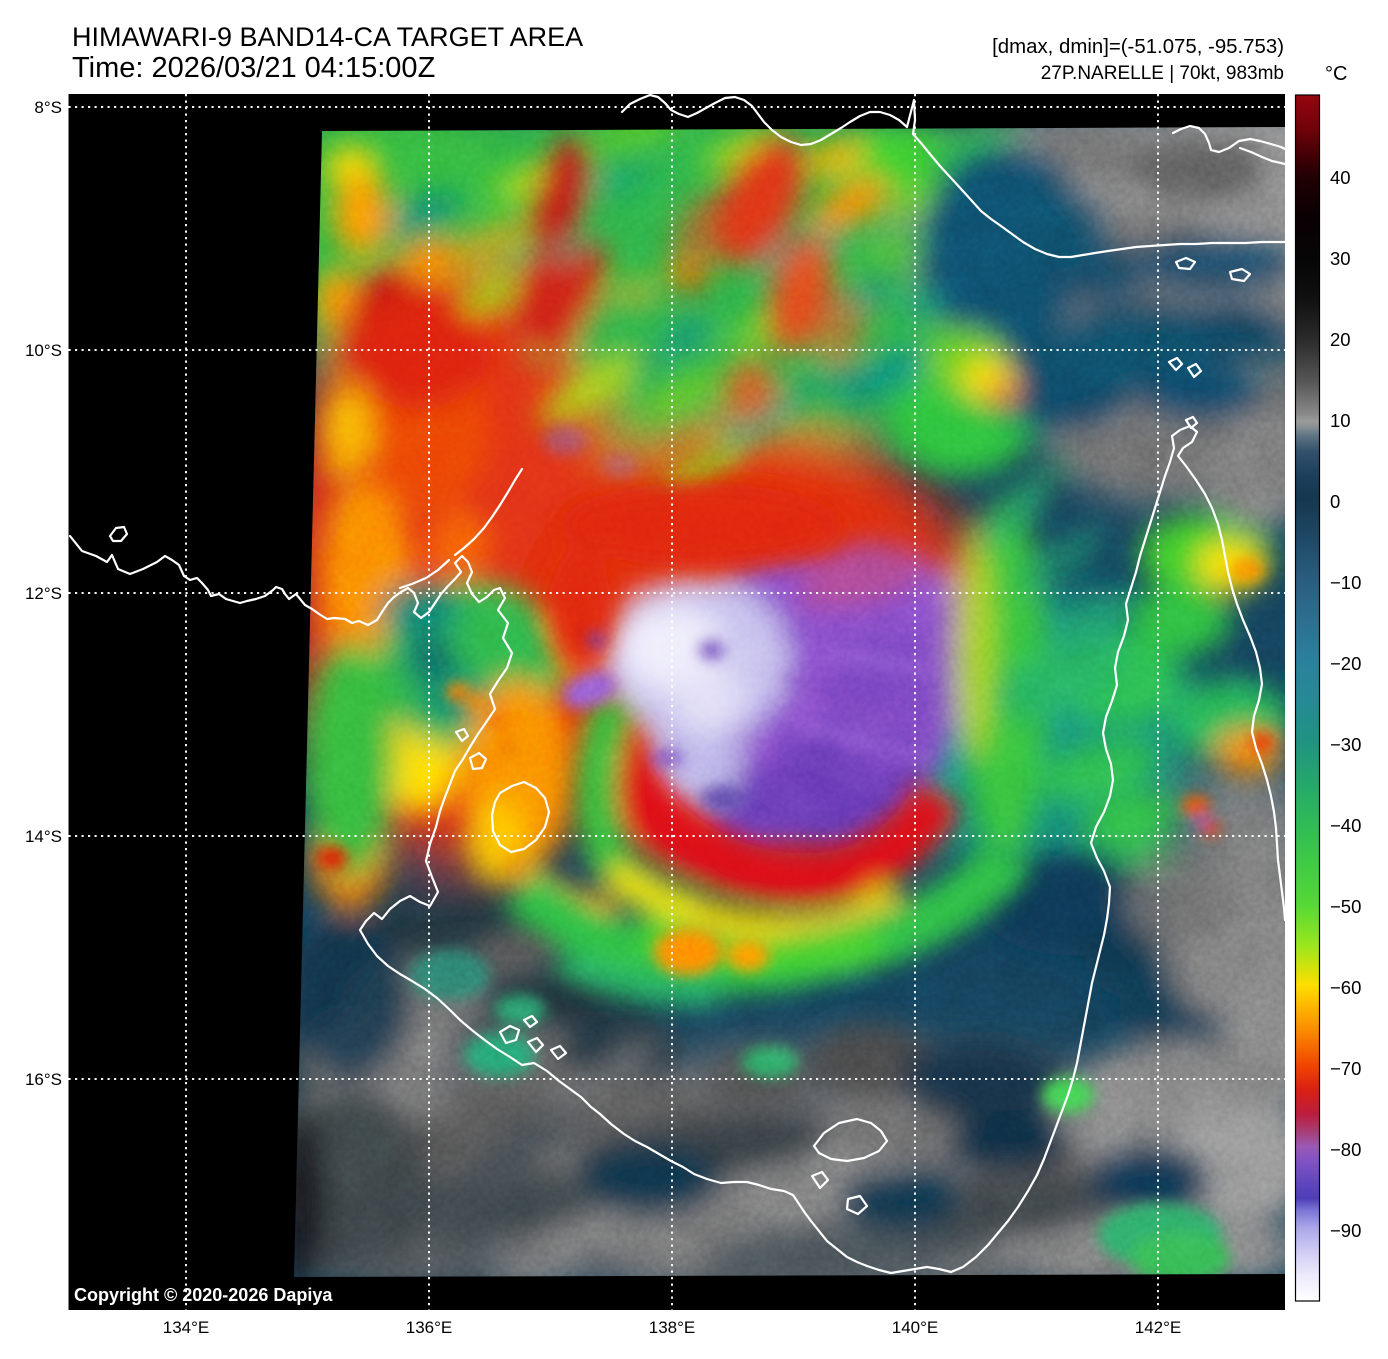 The height and width of the screenshot is (1359, 1388). What do you see at coordinates (203, 1295) in the screenshot?
I see `svg-text: Copyright © 2020-2026 Dapiya` at bounding box center [203, 1295].